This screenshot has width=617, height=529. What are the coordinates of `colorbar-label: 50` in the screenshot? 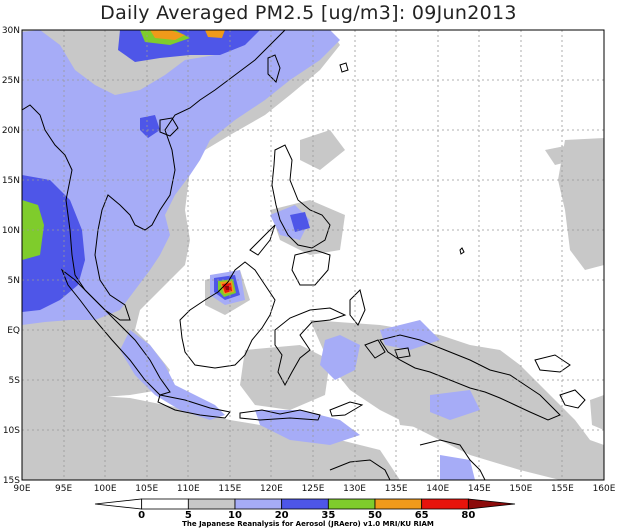 It's located at (375, 515).